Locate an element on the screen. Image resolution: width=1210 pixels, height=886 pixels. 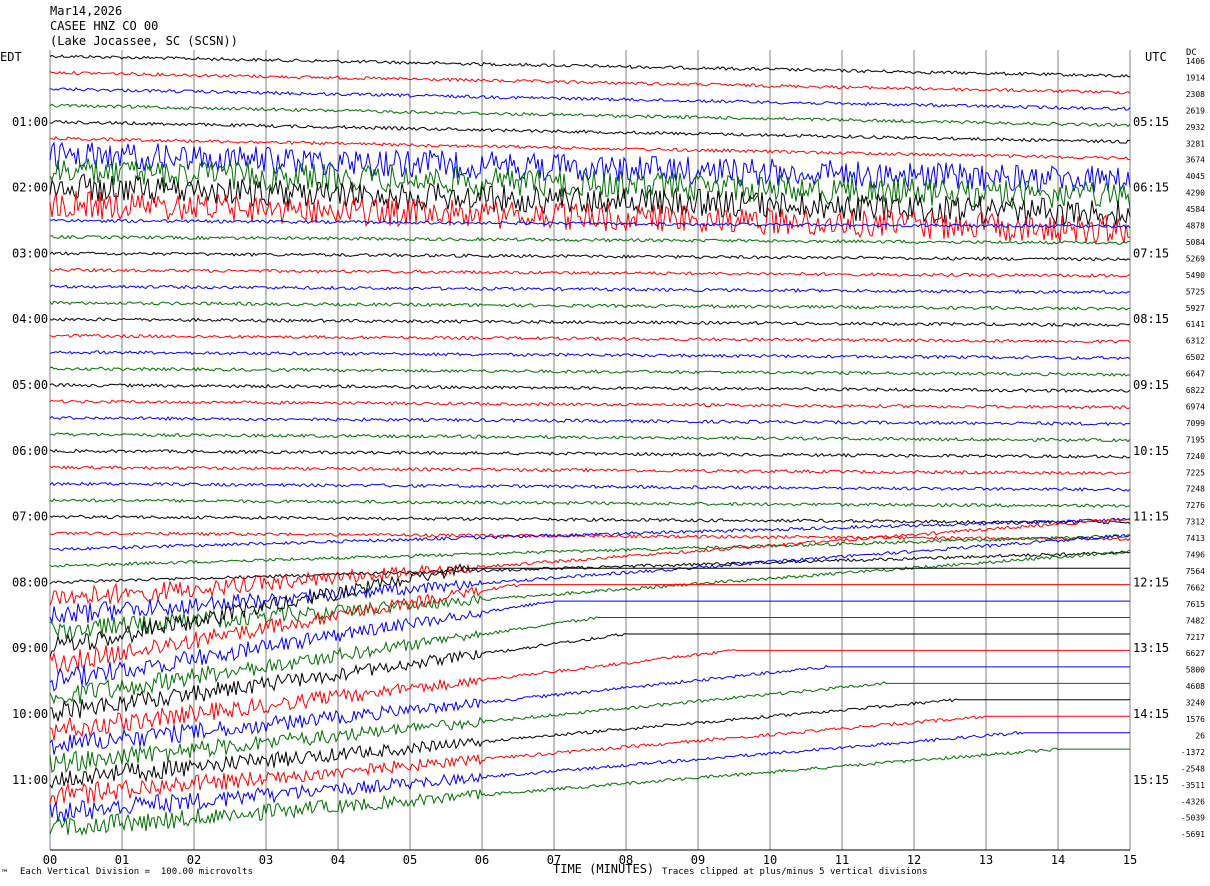
dc-offset-label: 5269 is located at coordinates (1195, 258).